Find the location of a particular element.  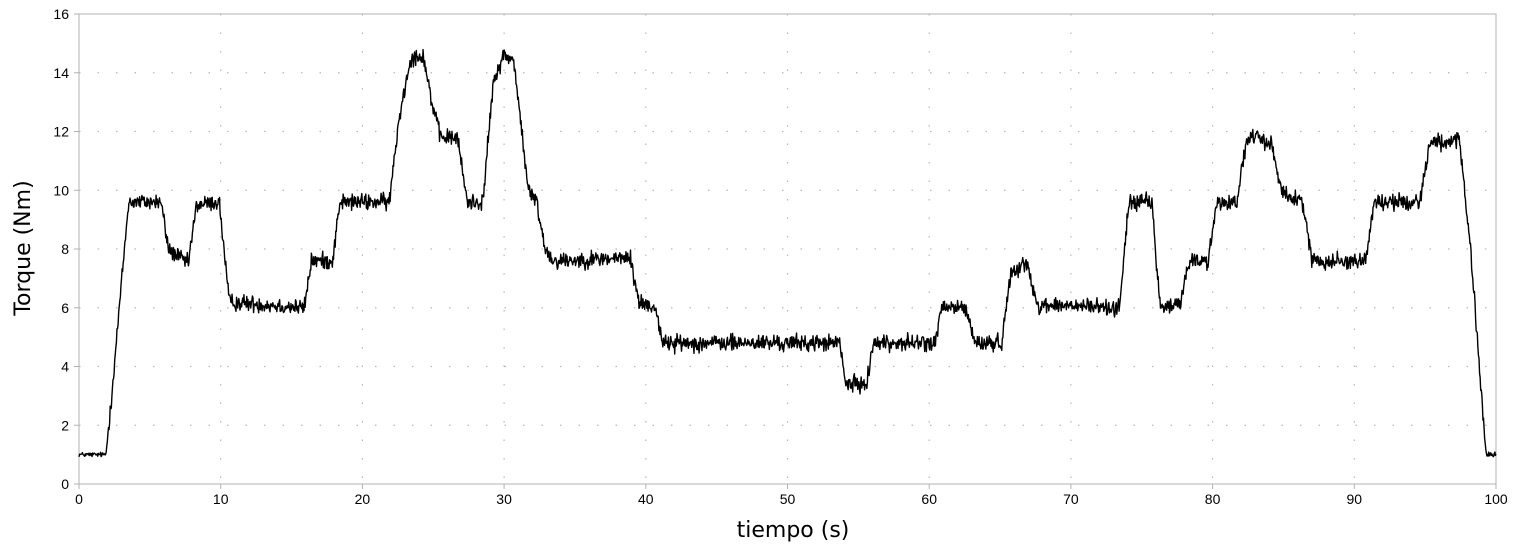

y-tick-label-0: 0 is located at coordinates (65, 484).